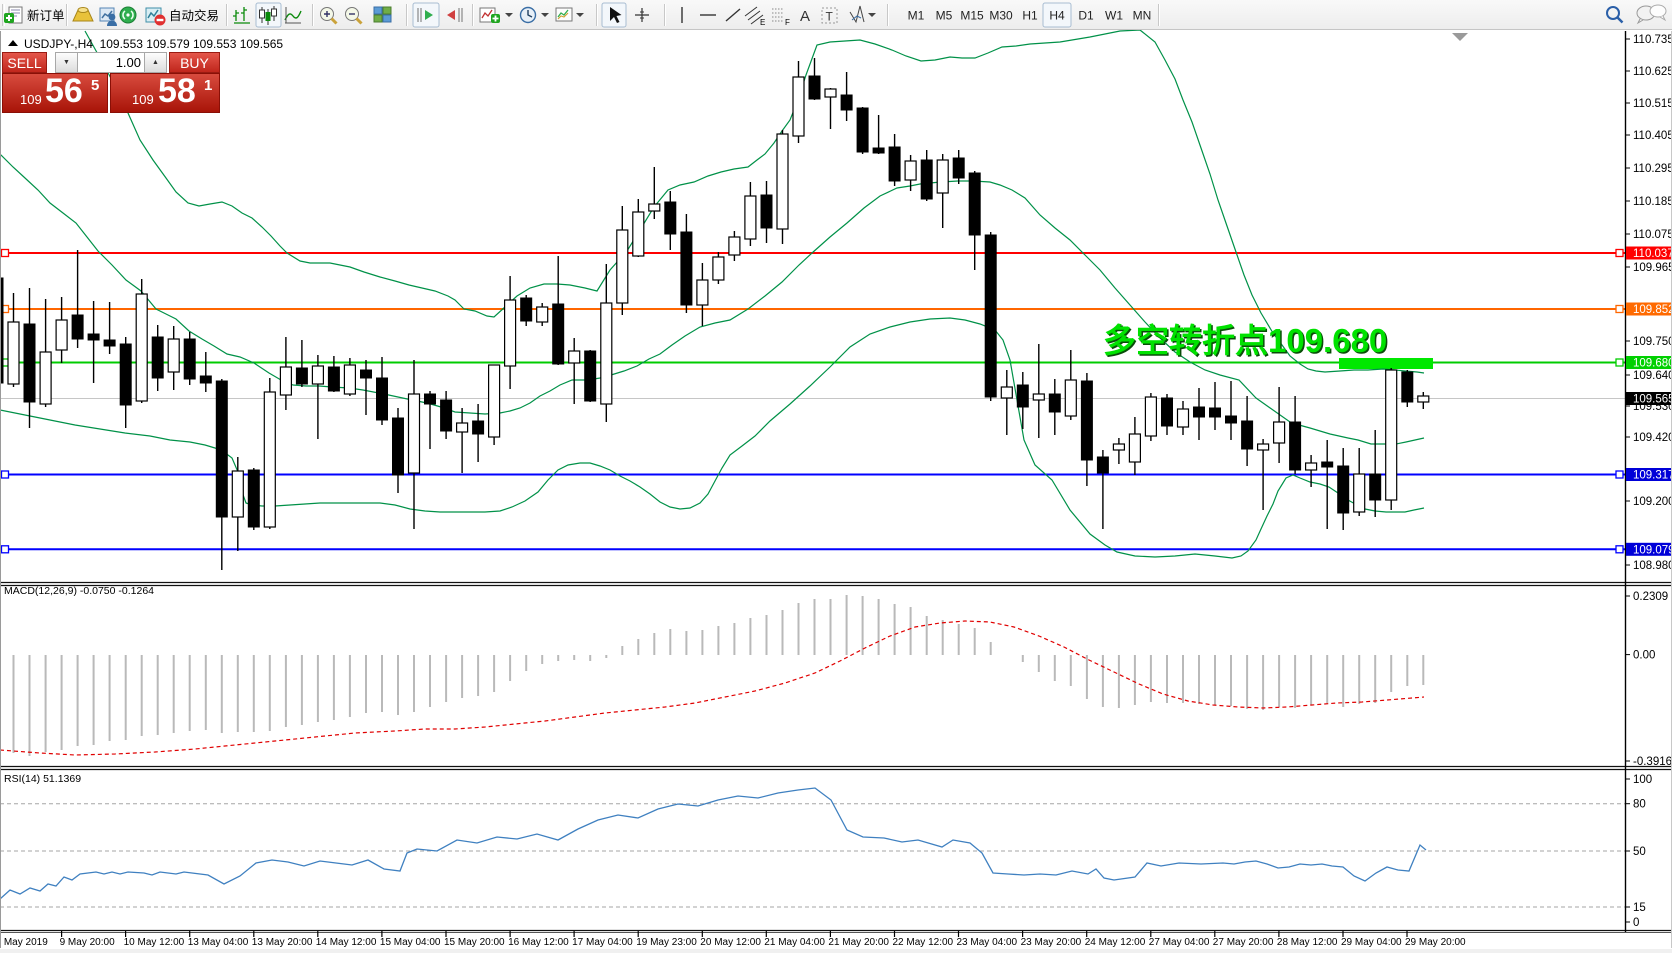 Image resolution: width=1672 pixels, height=953 pixels. What do you see at coordinates (42, 779) in the screenshot?
I see `svg-text: RSI(14) 51.1369` at bounding box center [42, 779].